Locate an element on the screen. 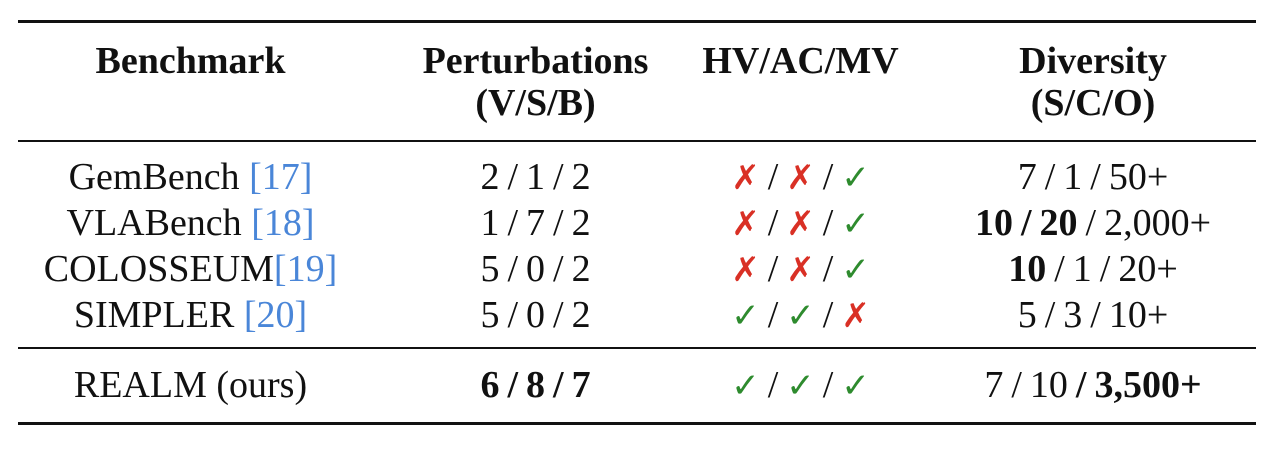 The height and width of the screenshot is (454, 1280). perturbation-count: 8 is located at coordinates (535, 385).